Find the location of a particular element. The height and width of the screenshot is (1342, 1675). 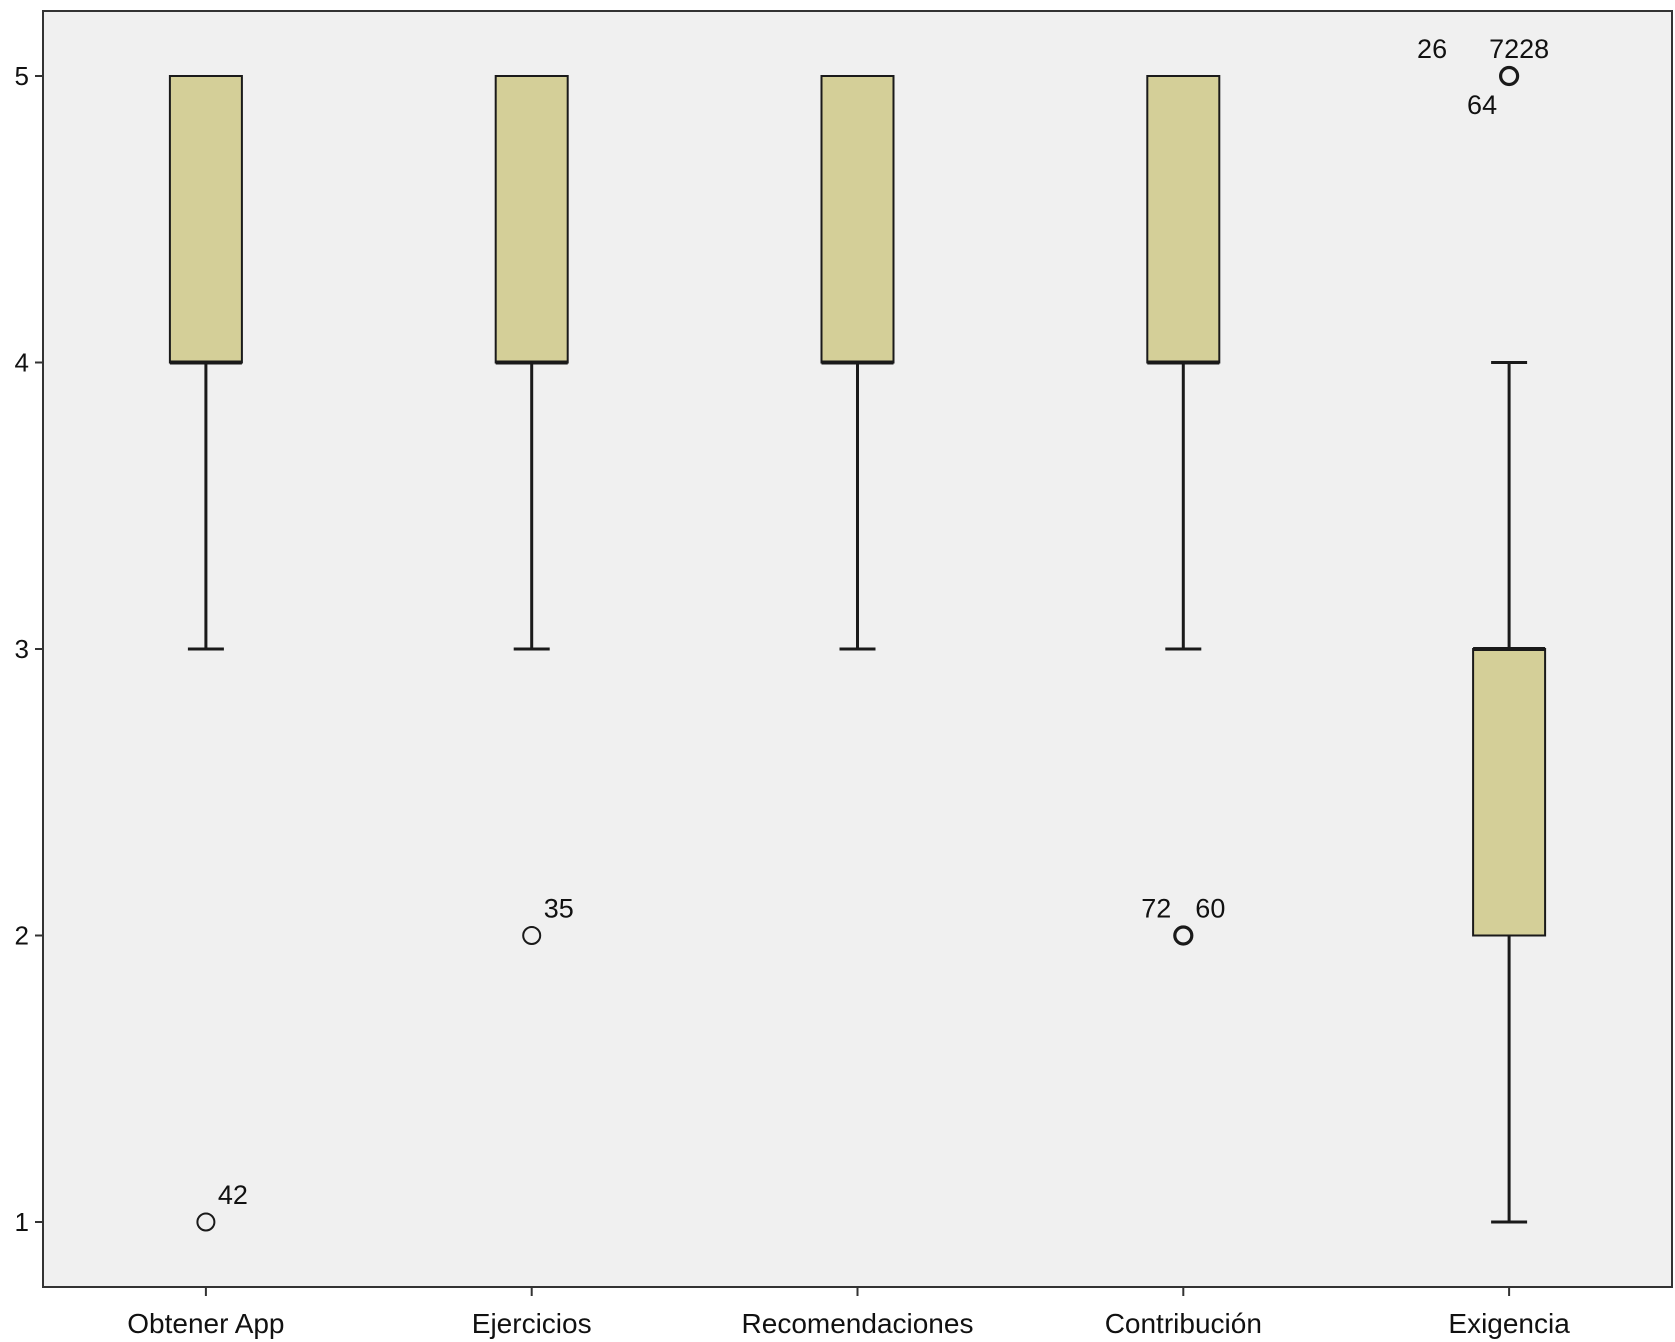

box-recomendaciones is located at coordinates (857, 363).